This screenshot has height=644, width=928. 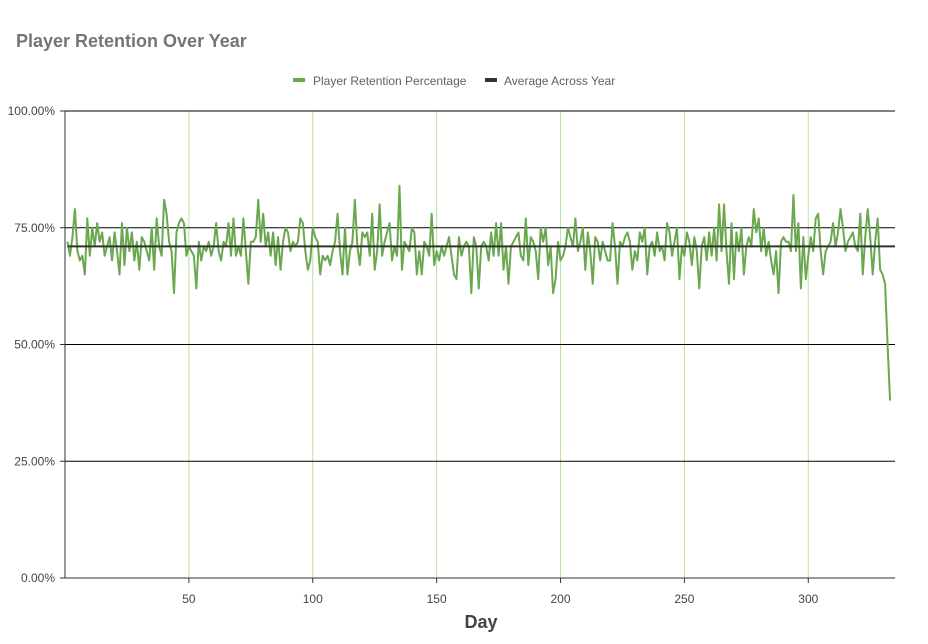 I want to click on legend-label-retention: Player Retention Percentage, so click(x=390, y=81).